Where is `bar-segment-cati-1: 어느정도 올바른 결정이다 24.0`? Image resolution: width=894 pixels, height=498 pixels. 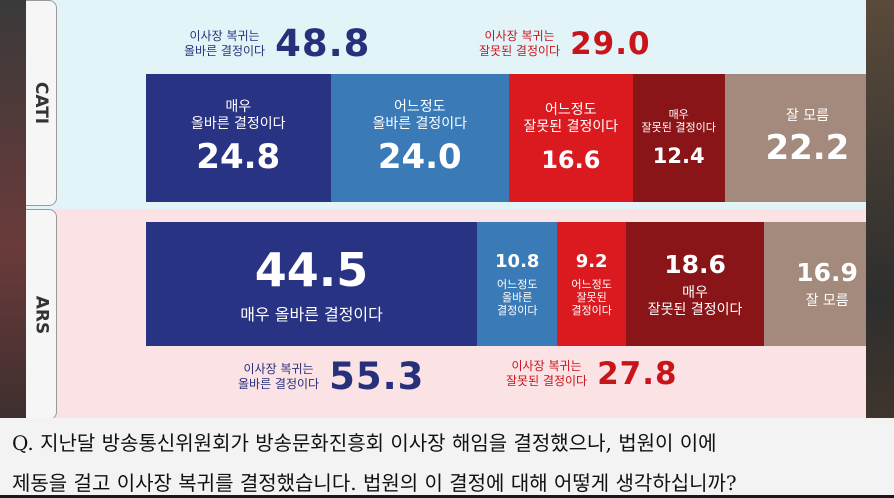
bar-segment-cati-1: 어느정도 올바른 결정이다 24.0 is located at coordinates (420, 138).